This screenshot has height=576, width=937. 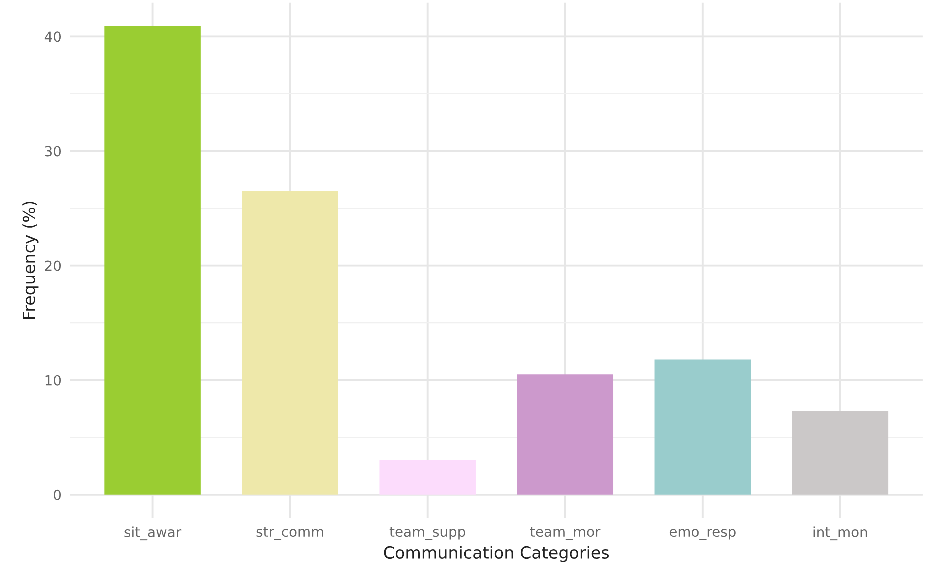 I want to click on y-tick-label: 30, so click(x=53, y=151).